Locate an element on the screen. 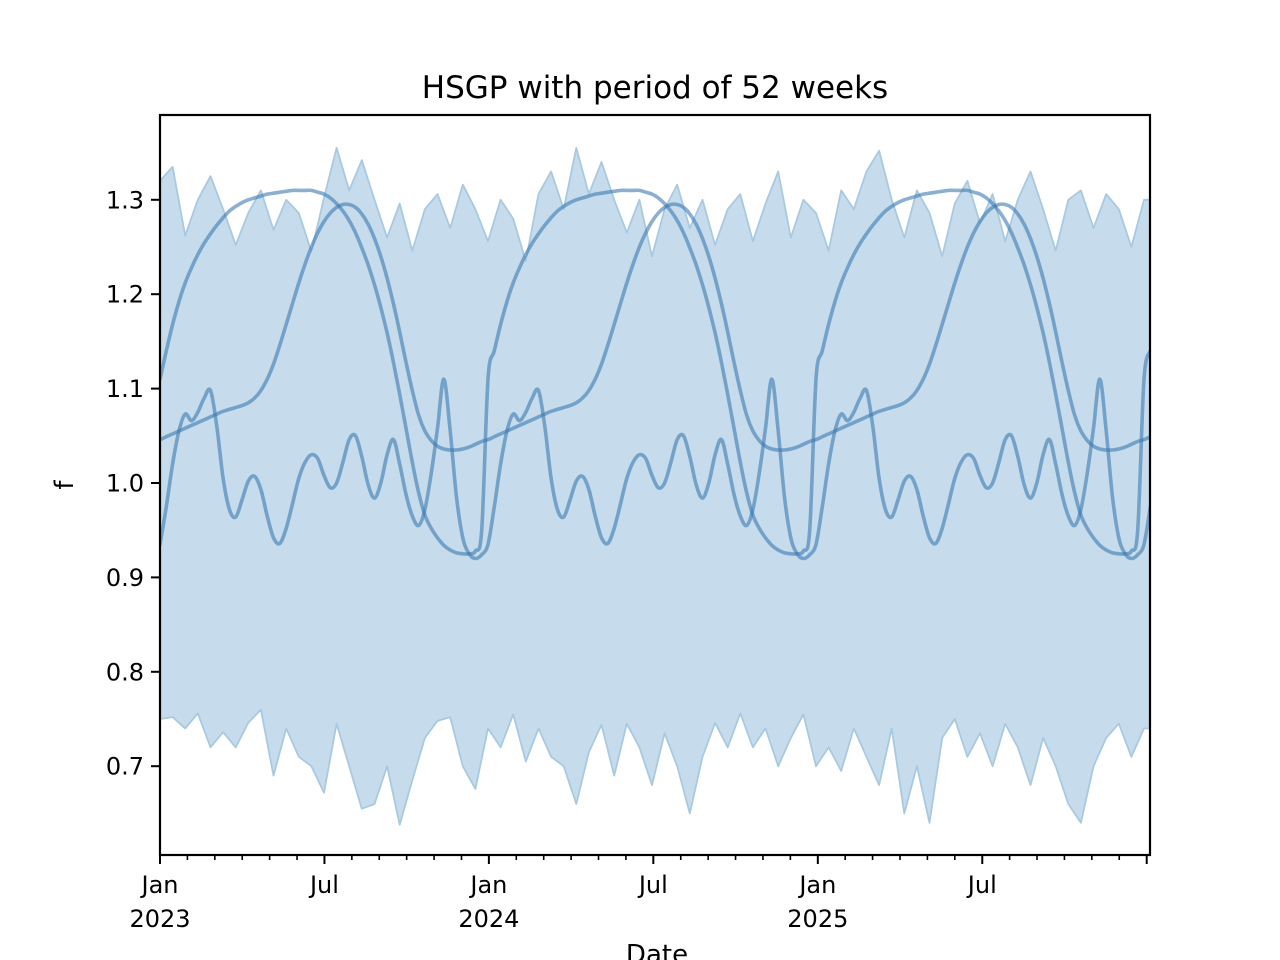 The height and width of the screenshot is (960, 1280). y-axis-label: f is located at coordinates (65, 485).